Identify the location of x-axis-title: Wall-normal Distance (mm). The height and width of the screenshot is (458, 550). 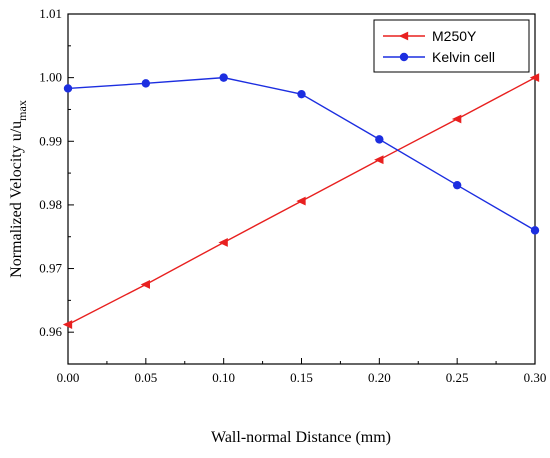
(301, 437).